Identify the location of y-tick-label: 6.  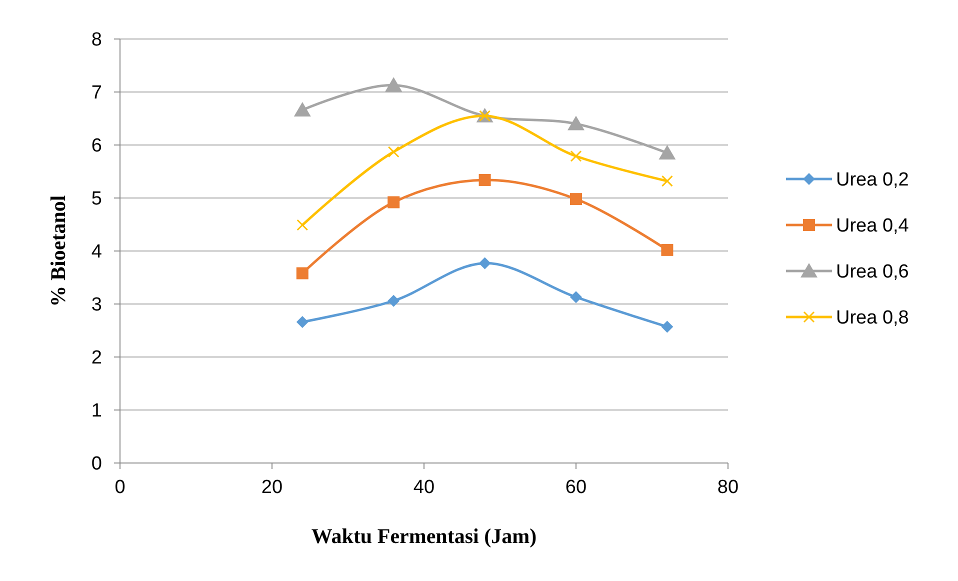
(96, 146).